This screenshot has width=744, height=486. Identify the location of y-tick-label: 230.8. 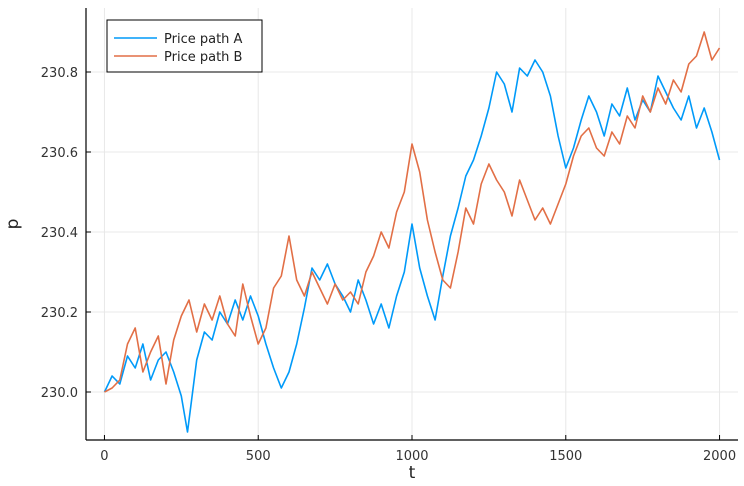
(59, 73).